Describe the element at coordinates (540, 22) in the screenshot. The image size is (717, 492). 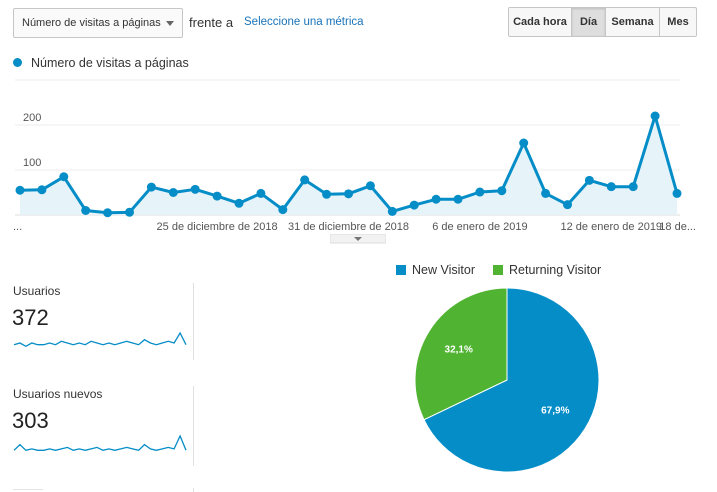
I see `granularity-hour-button: Cada hora` at that location.